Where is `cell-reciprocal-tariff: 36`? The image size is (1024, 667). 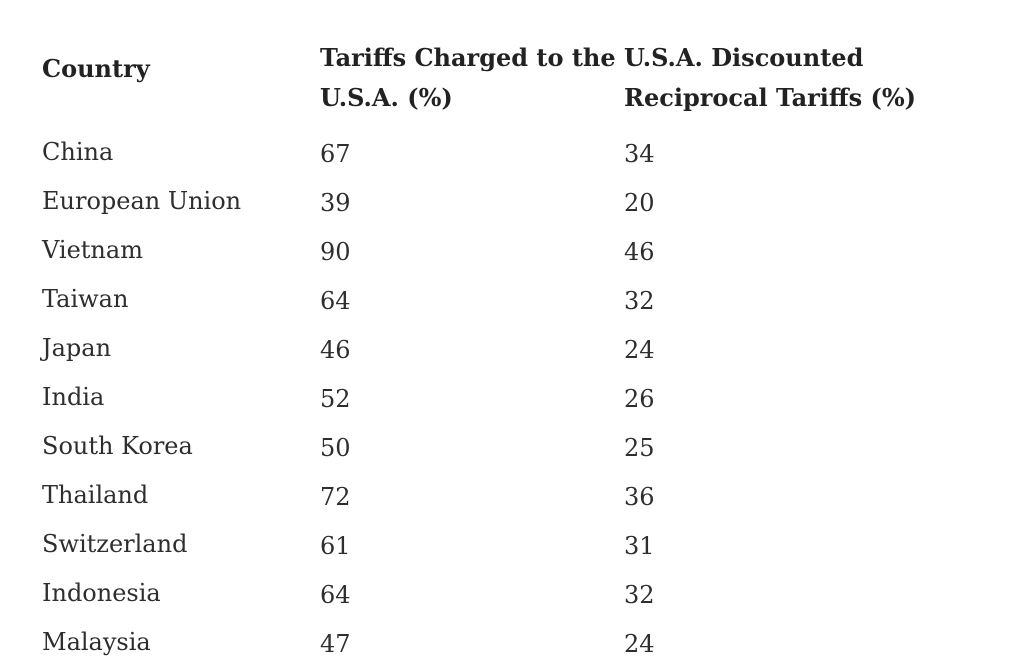
cell-reciprocal-tariff: 36 is located at coordinates (639, 497).